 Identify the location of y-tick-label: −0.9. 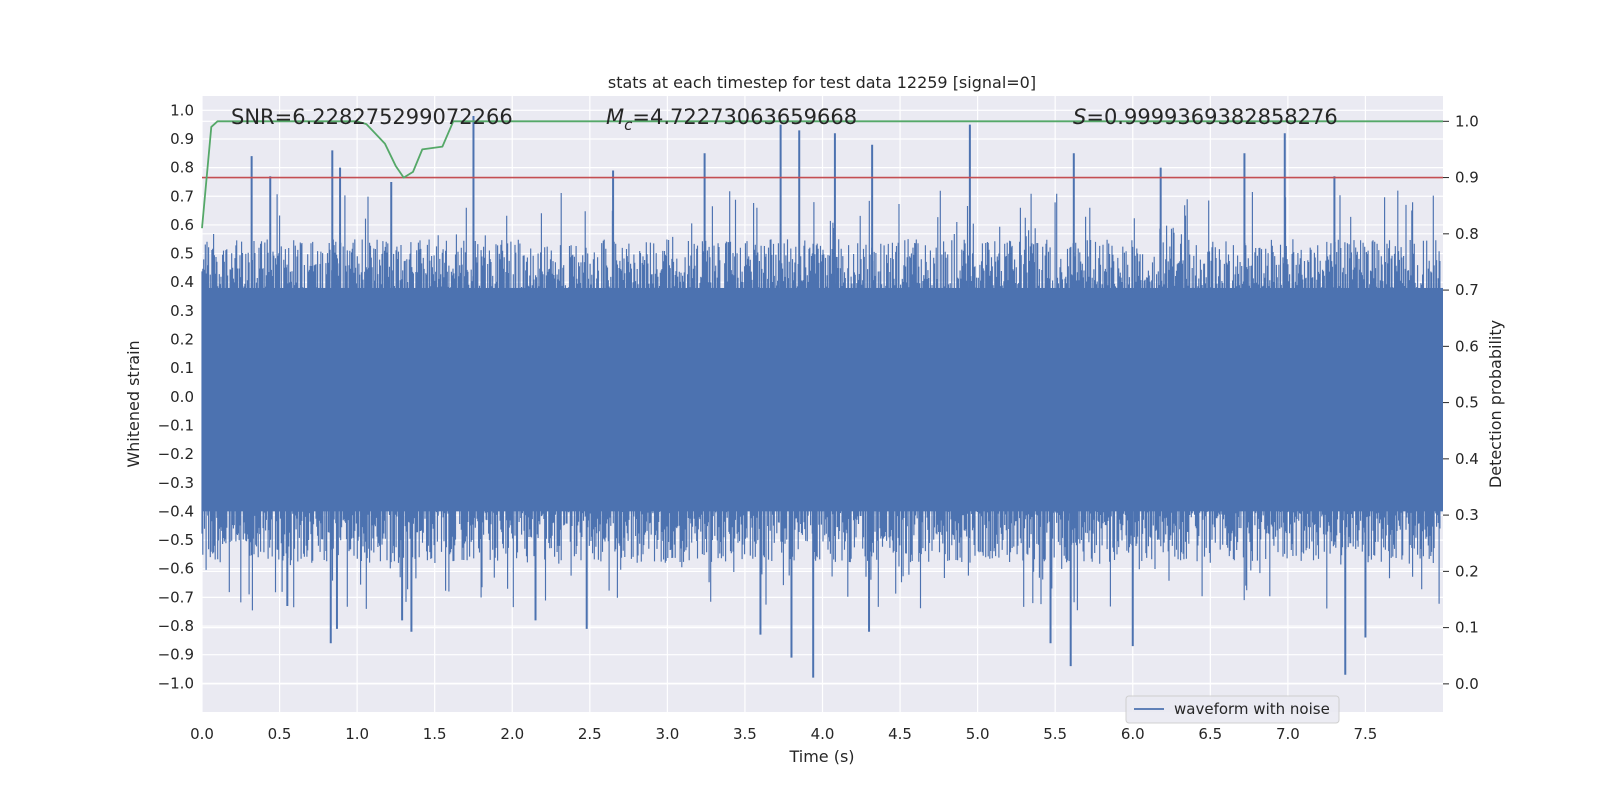
(176, 655).